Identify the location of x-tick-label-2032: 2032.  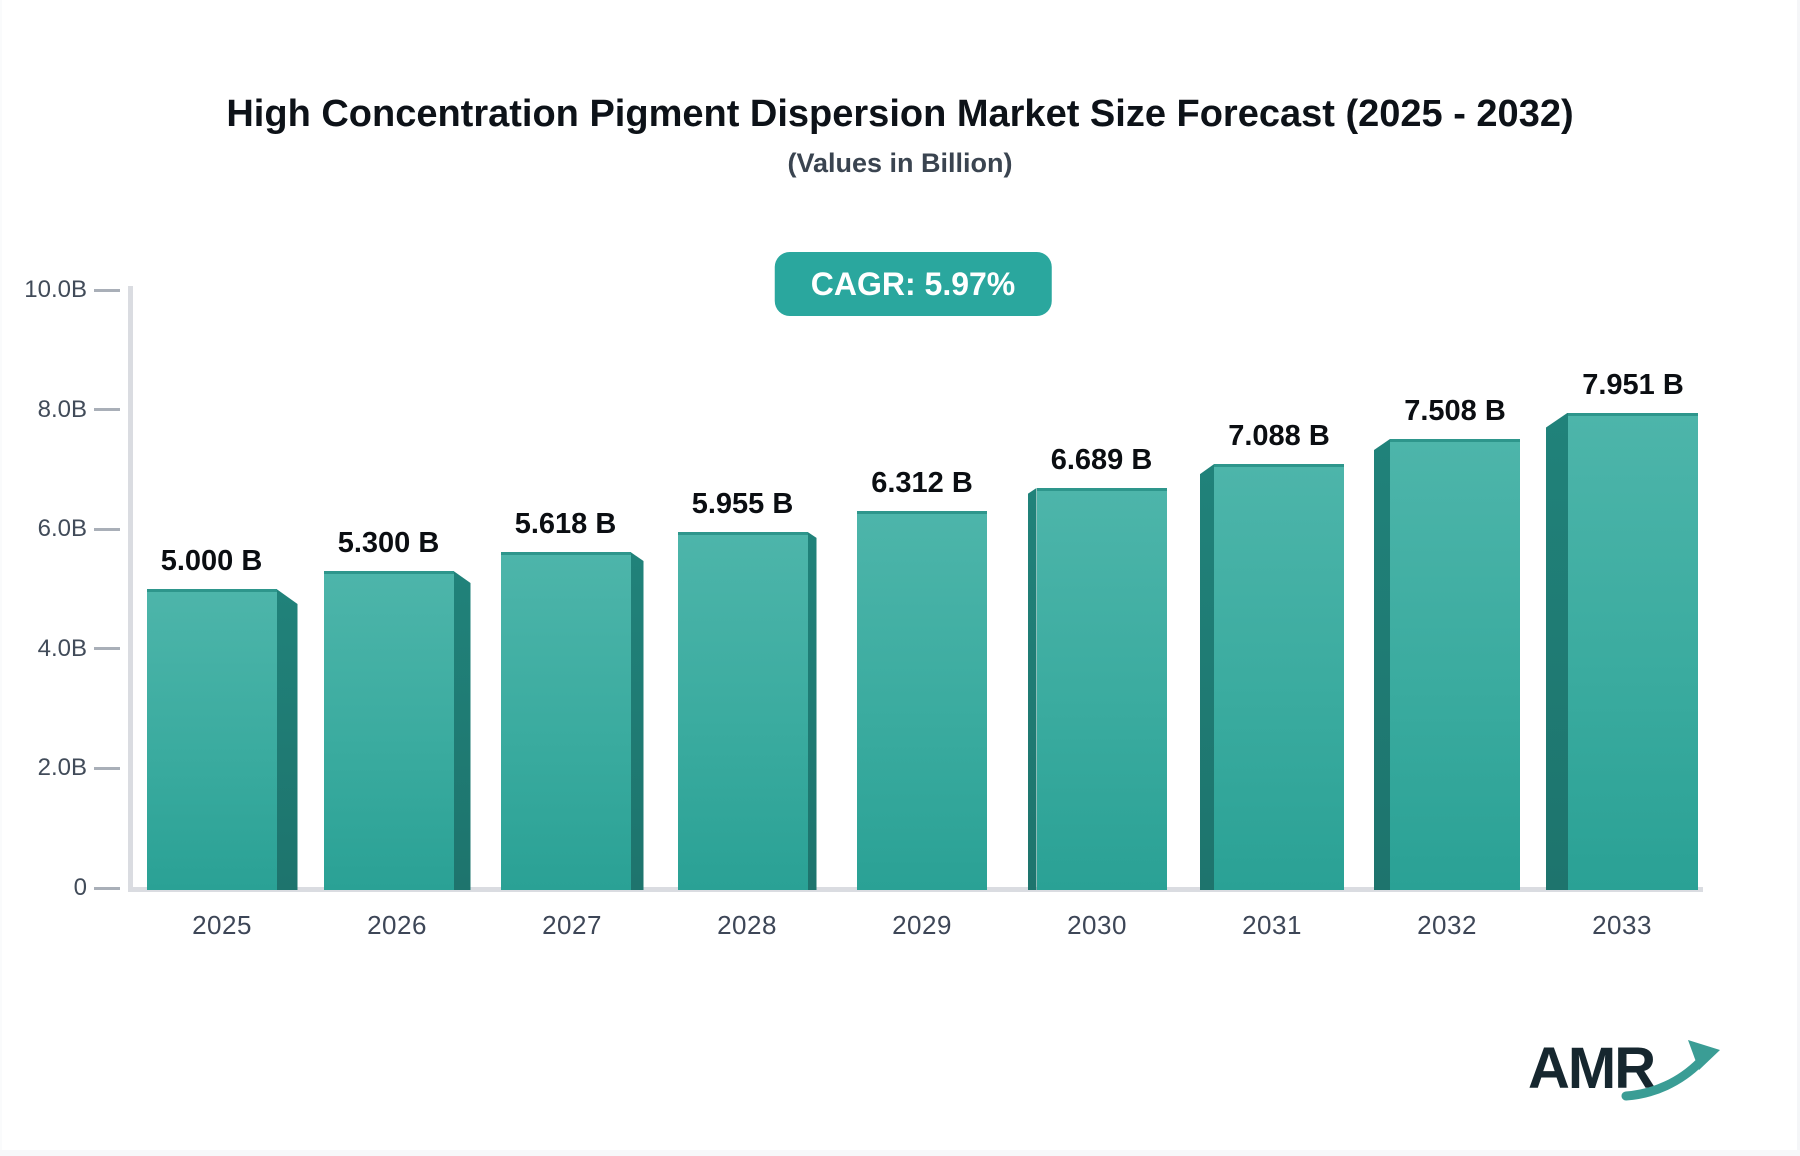
(1447, 925).